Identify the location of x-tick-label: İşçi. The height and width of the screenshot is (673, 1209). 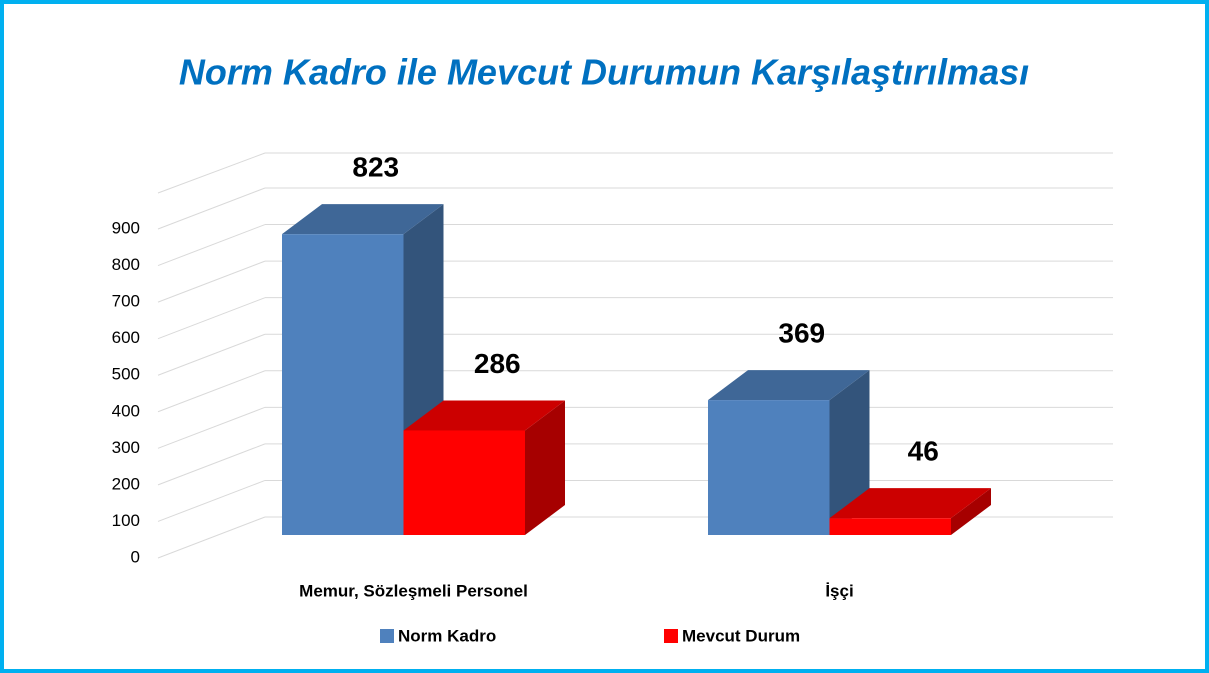
(839, 590).